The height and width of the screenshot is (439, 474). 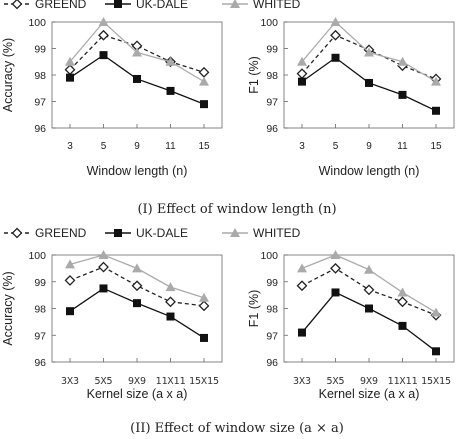 I want to click on x-tick-label: 9X9, so click(x=369, y=381).